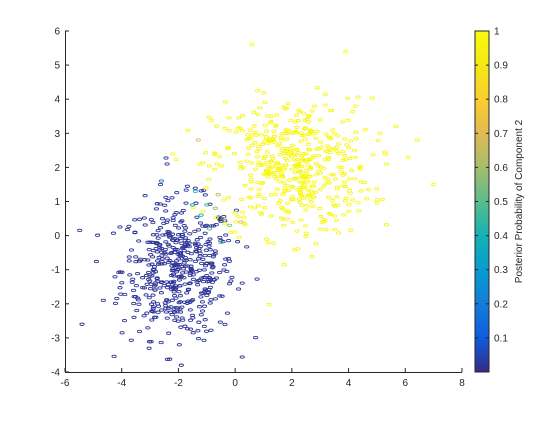 The image size is (560, 425). Describe the element at coordinates (60, 203) in the screenshot. I see `y-ticks: -4 -3 -2 -1 0 1 2 3 4 5 6` at that location.